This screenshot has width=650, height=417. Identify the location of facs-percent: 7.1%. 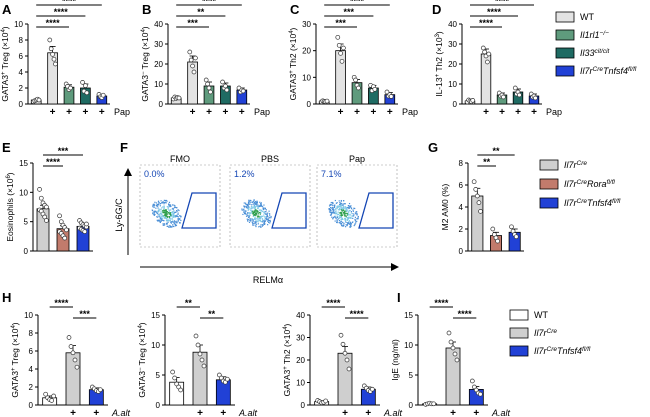
(331, 174).